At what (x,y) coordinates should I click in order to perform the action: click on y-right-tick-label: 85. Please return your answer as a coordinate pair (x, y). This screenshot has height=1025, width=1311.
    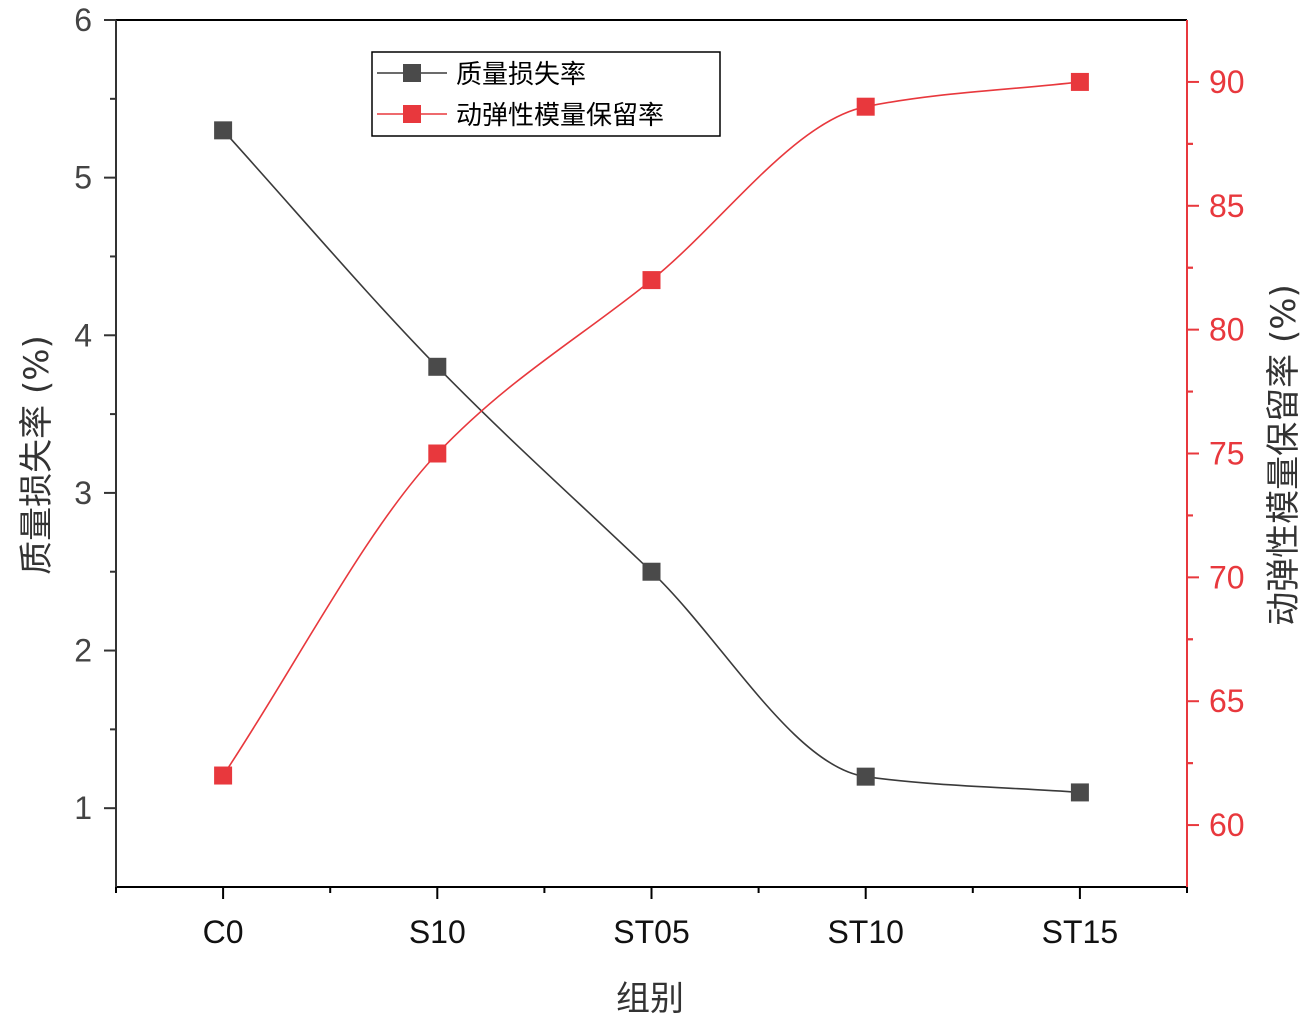
    Looking at the image, I should click on (1227, 206).